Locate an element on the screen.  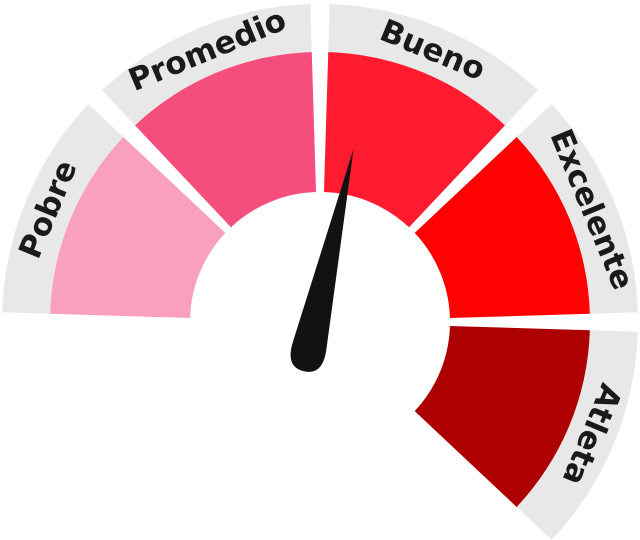
label-band-atleta is located at coordinates (576, 435).